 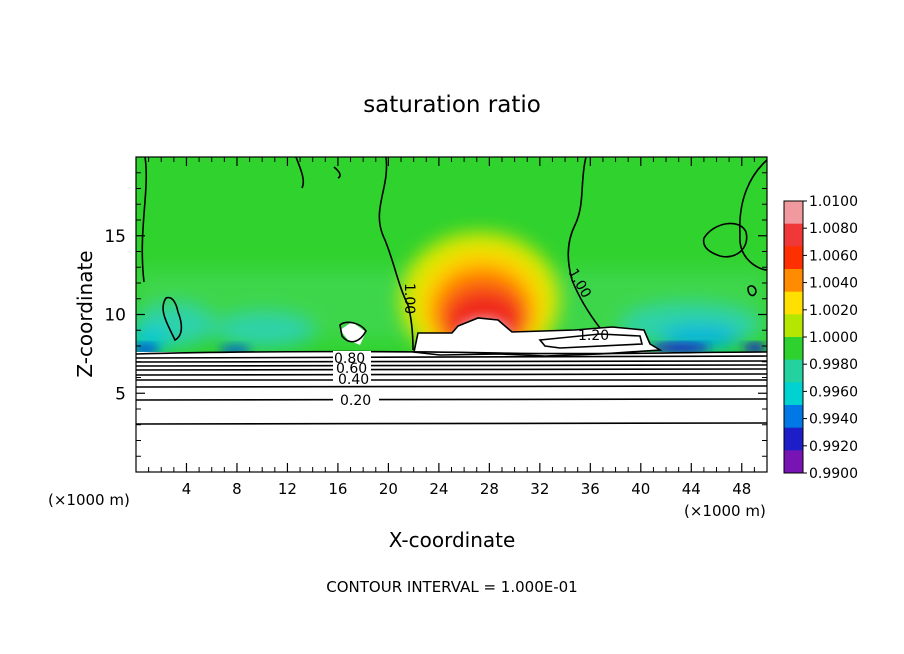 What do you see at coordinates (265, 330) in the screenshot?
I see `field-cyan-patch-mid` at bounding box center [265, 330].